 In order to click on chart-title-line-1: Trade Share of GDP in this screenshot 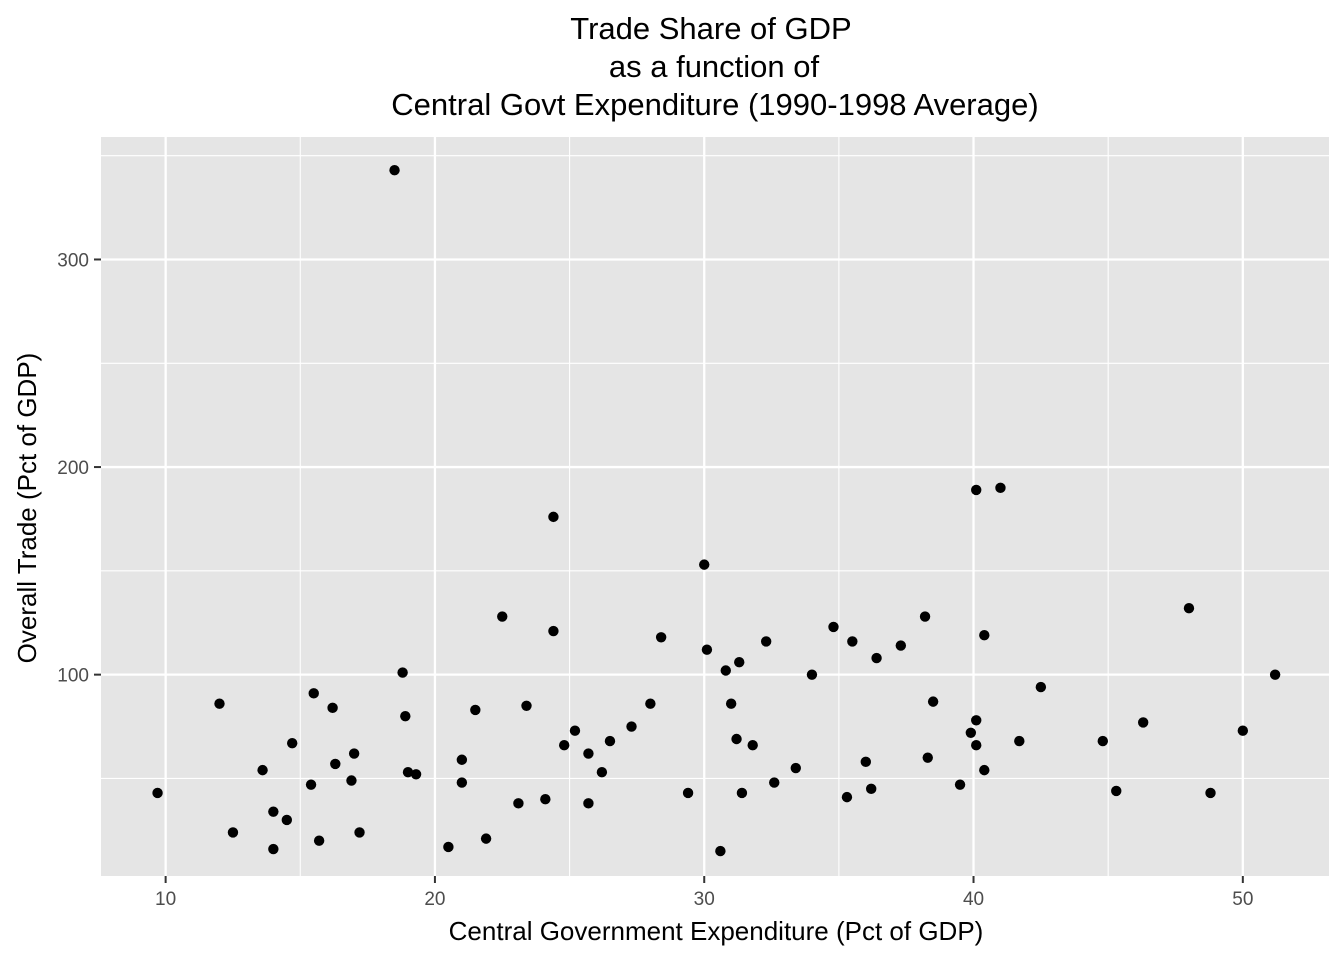, I will do `click(710, 28)`.